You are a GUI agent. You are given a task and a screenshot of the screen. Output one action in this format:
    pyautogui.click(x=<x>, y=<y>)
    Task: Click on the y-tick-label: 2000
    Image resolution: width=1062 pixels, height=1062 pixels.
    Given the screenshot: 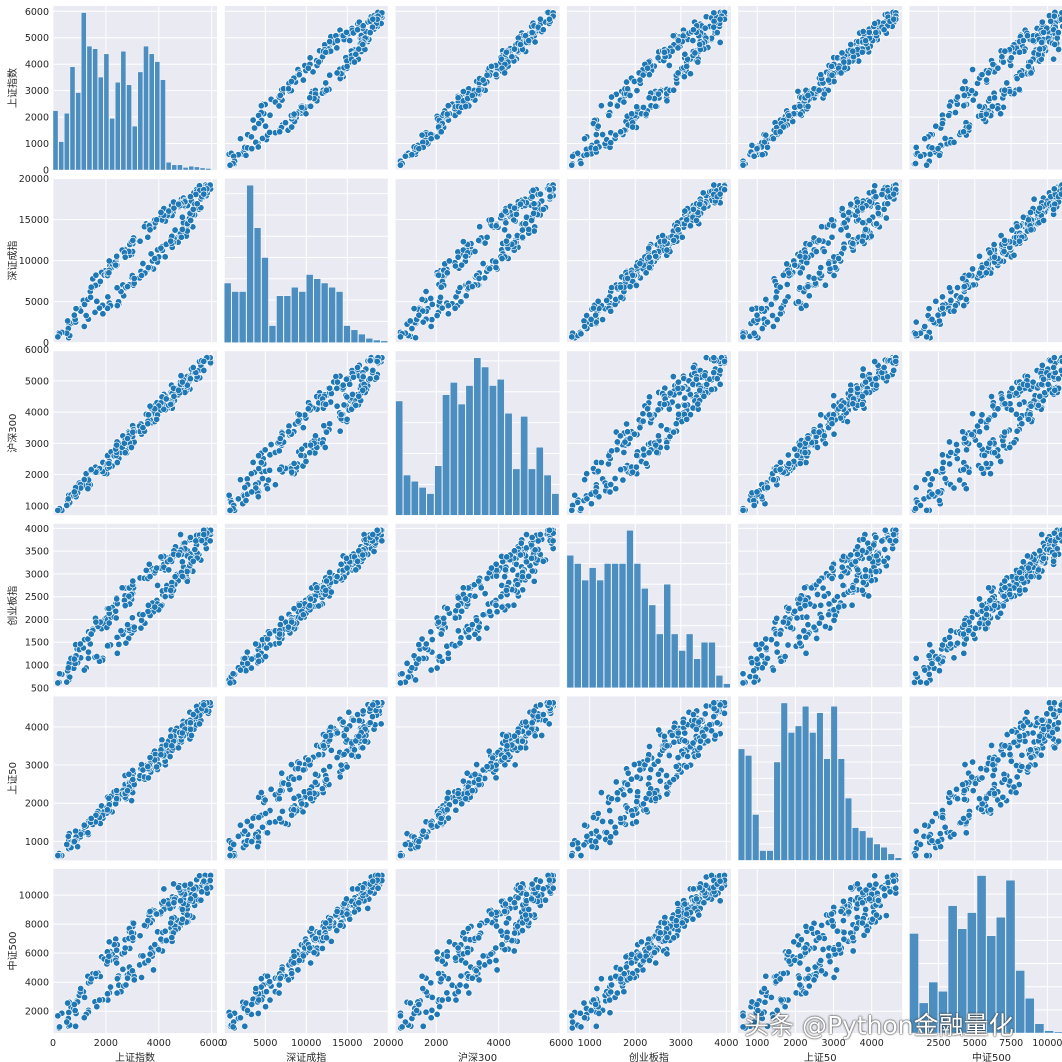 What is the action you would take?
    pyautogui.click(x=37, y=475)
    